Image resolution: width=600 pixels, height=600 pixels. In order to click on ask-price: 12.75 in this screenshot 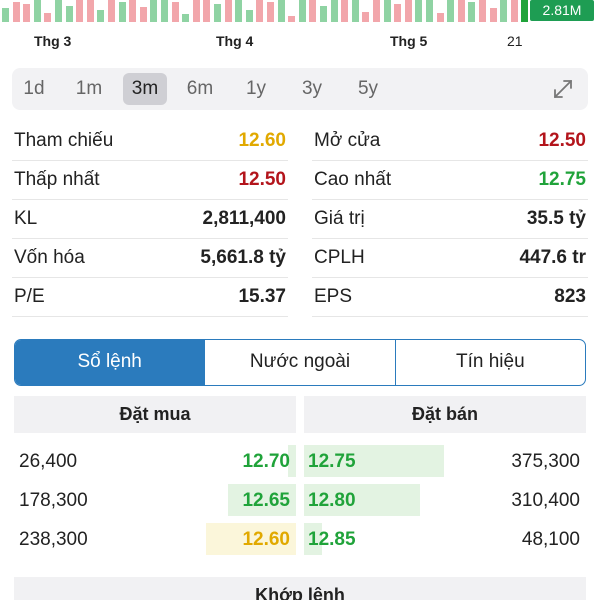, I will do `click(332, 461)`.